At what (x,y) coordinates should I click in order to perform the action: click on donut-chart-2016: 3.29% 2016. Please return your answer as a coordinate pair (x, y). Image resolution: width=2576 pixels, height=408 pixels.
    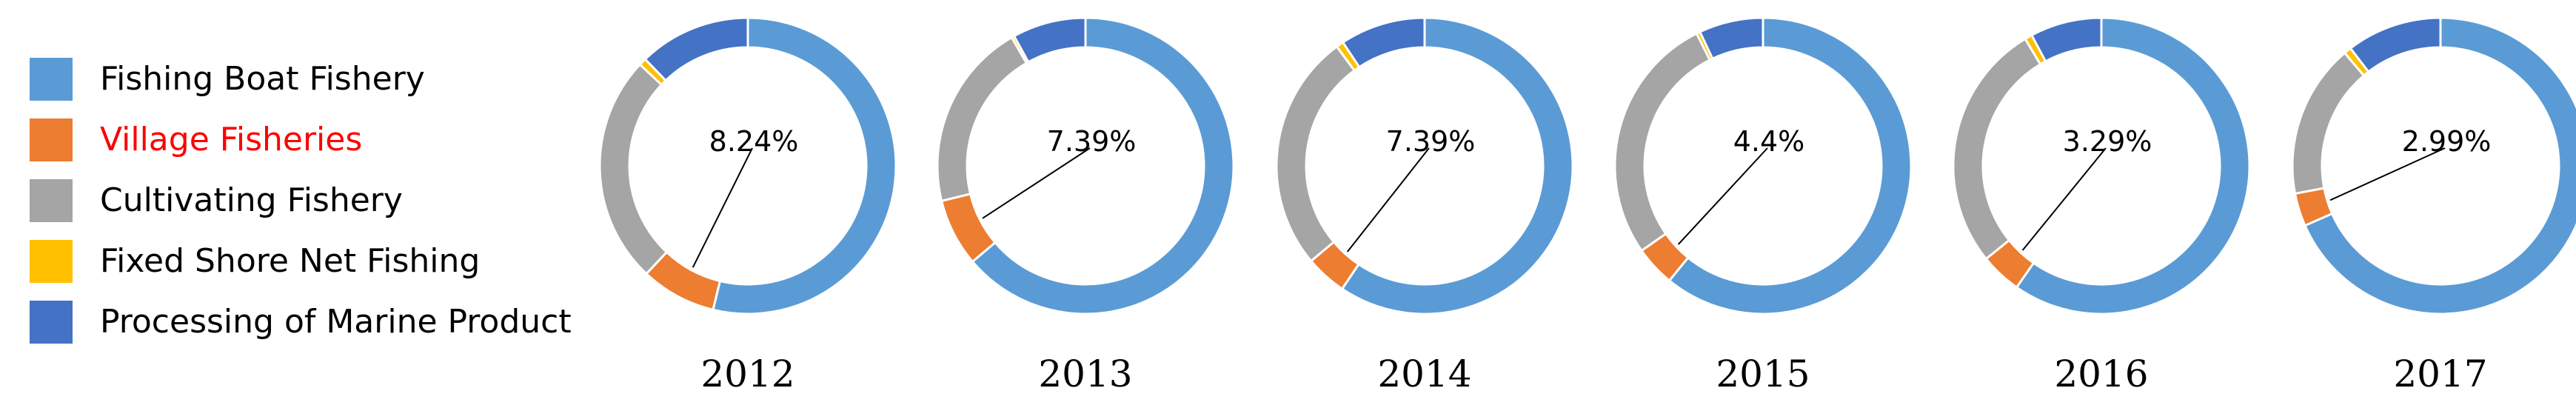
    Looking at the image, I should click on (2101, 206).